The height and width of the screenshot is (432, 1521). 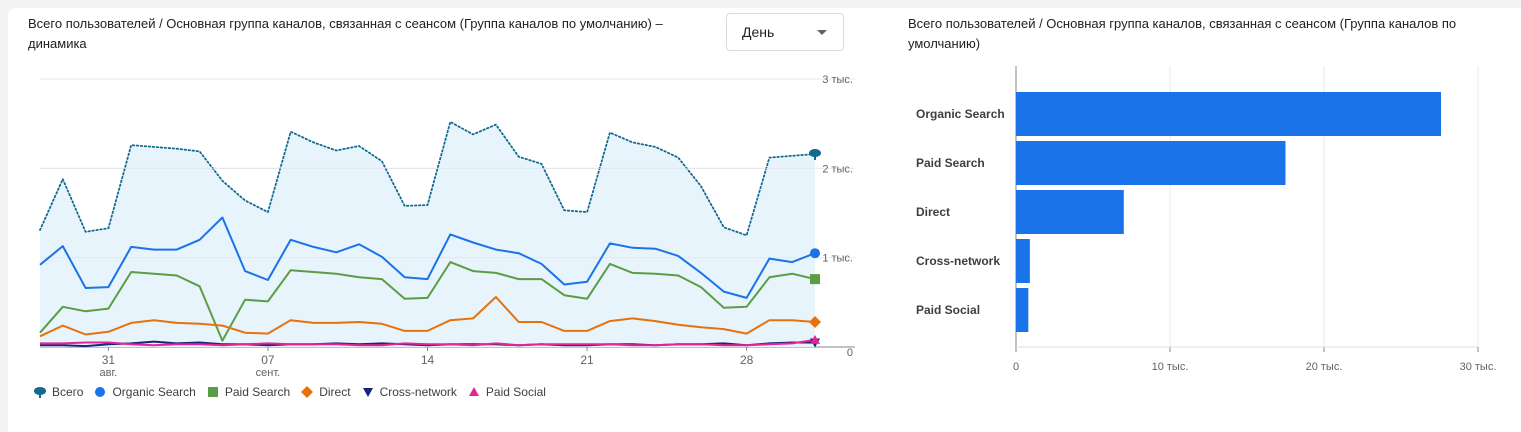 What do you see at coordinates (109, 360) in the screenshot?
I see `x-tick-label: 31` at bounding box center [109, 360].